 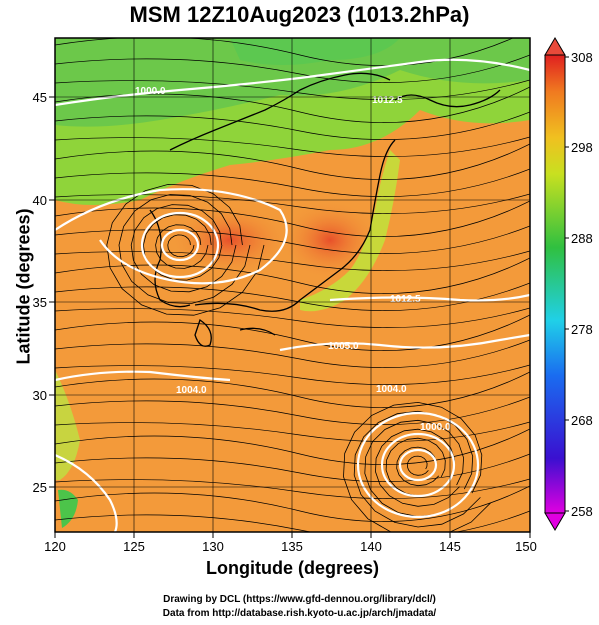 I want to click on x-tick-label: 140, so click(x=371, y=546).